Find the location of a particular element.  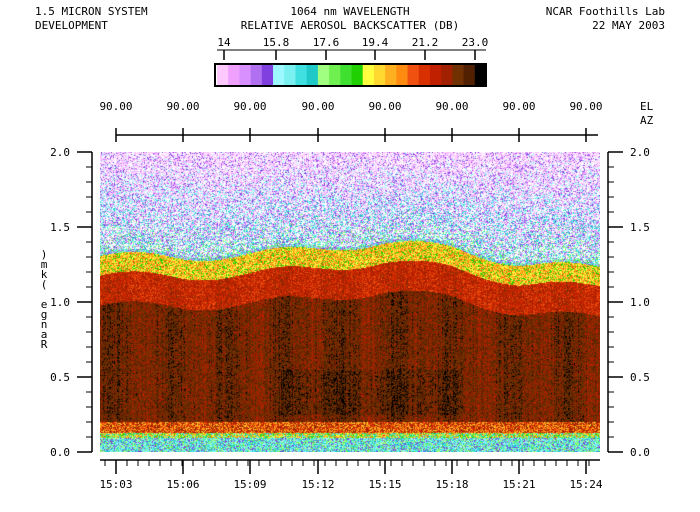

y-tick-label-left: 2.0 is located at coordinates (60, 152).